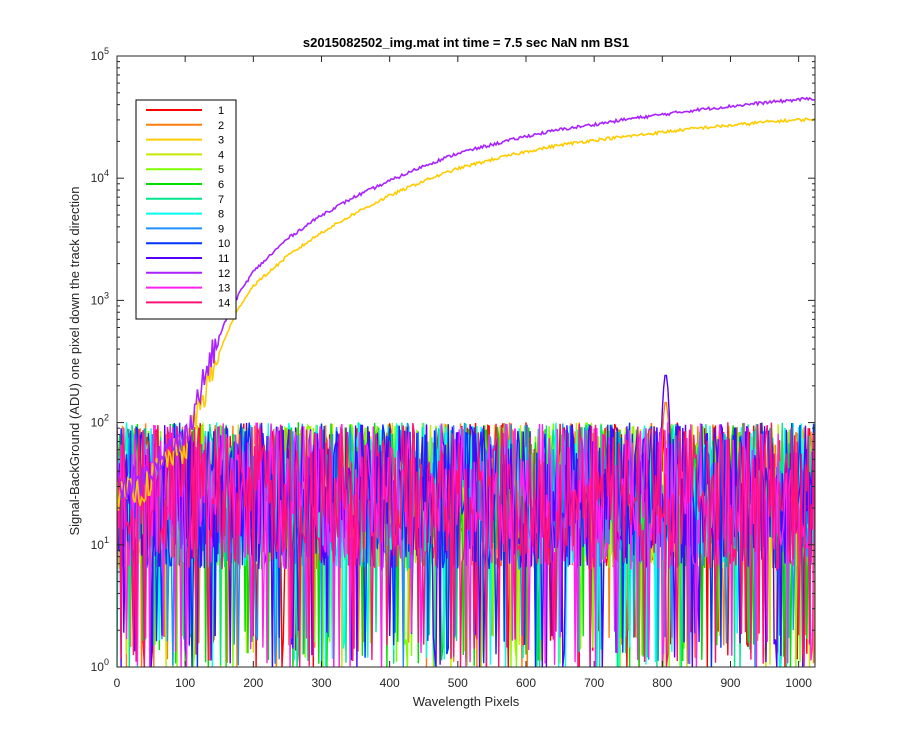  What do you see at coordinates (224, 289) in the screenshot?
I see `legend-label: 13` at bounding box center [224, 289].